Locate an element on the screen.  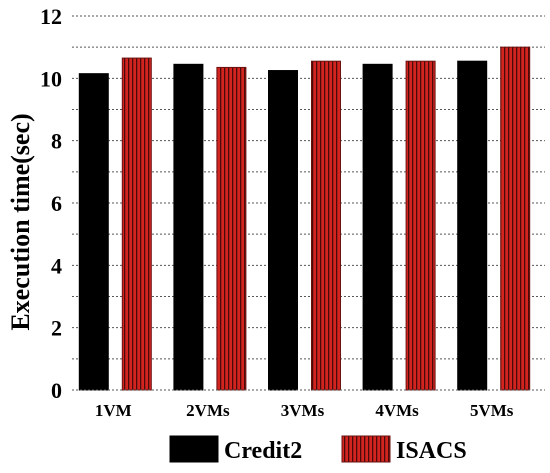
x-tick-label: 2VMs is located at coordinates (208, 410).